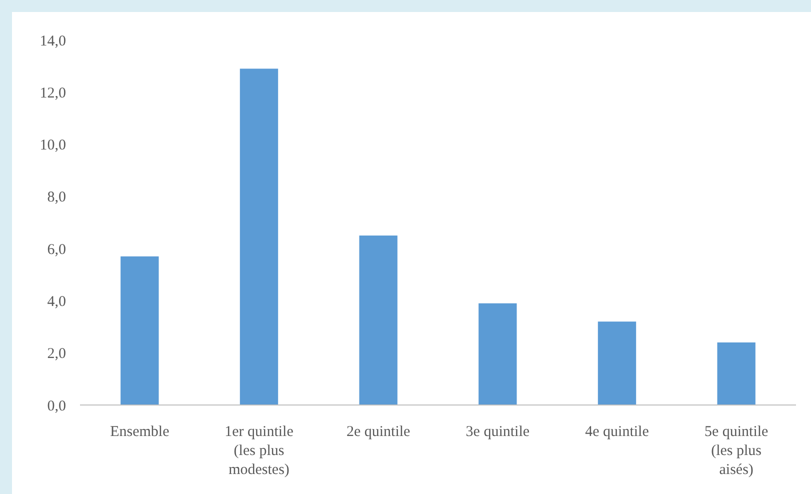 Image resolution: width=811 pixels, height=494 pixels. I want to click on x-tick-label: 3e quintile, so click(498, 432).